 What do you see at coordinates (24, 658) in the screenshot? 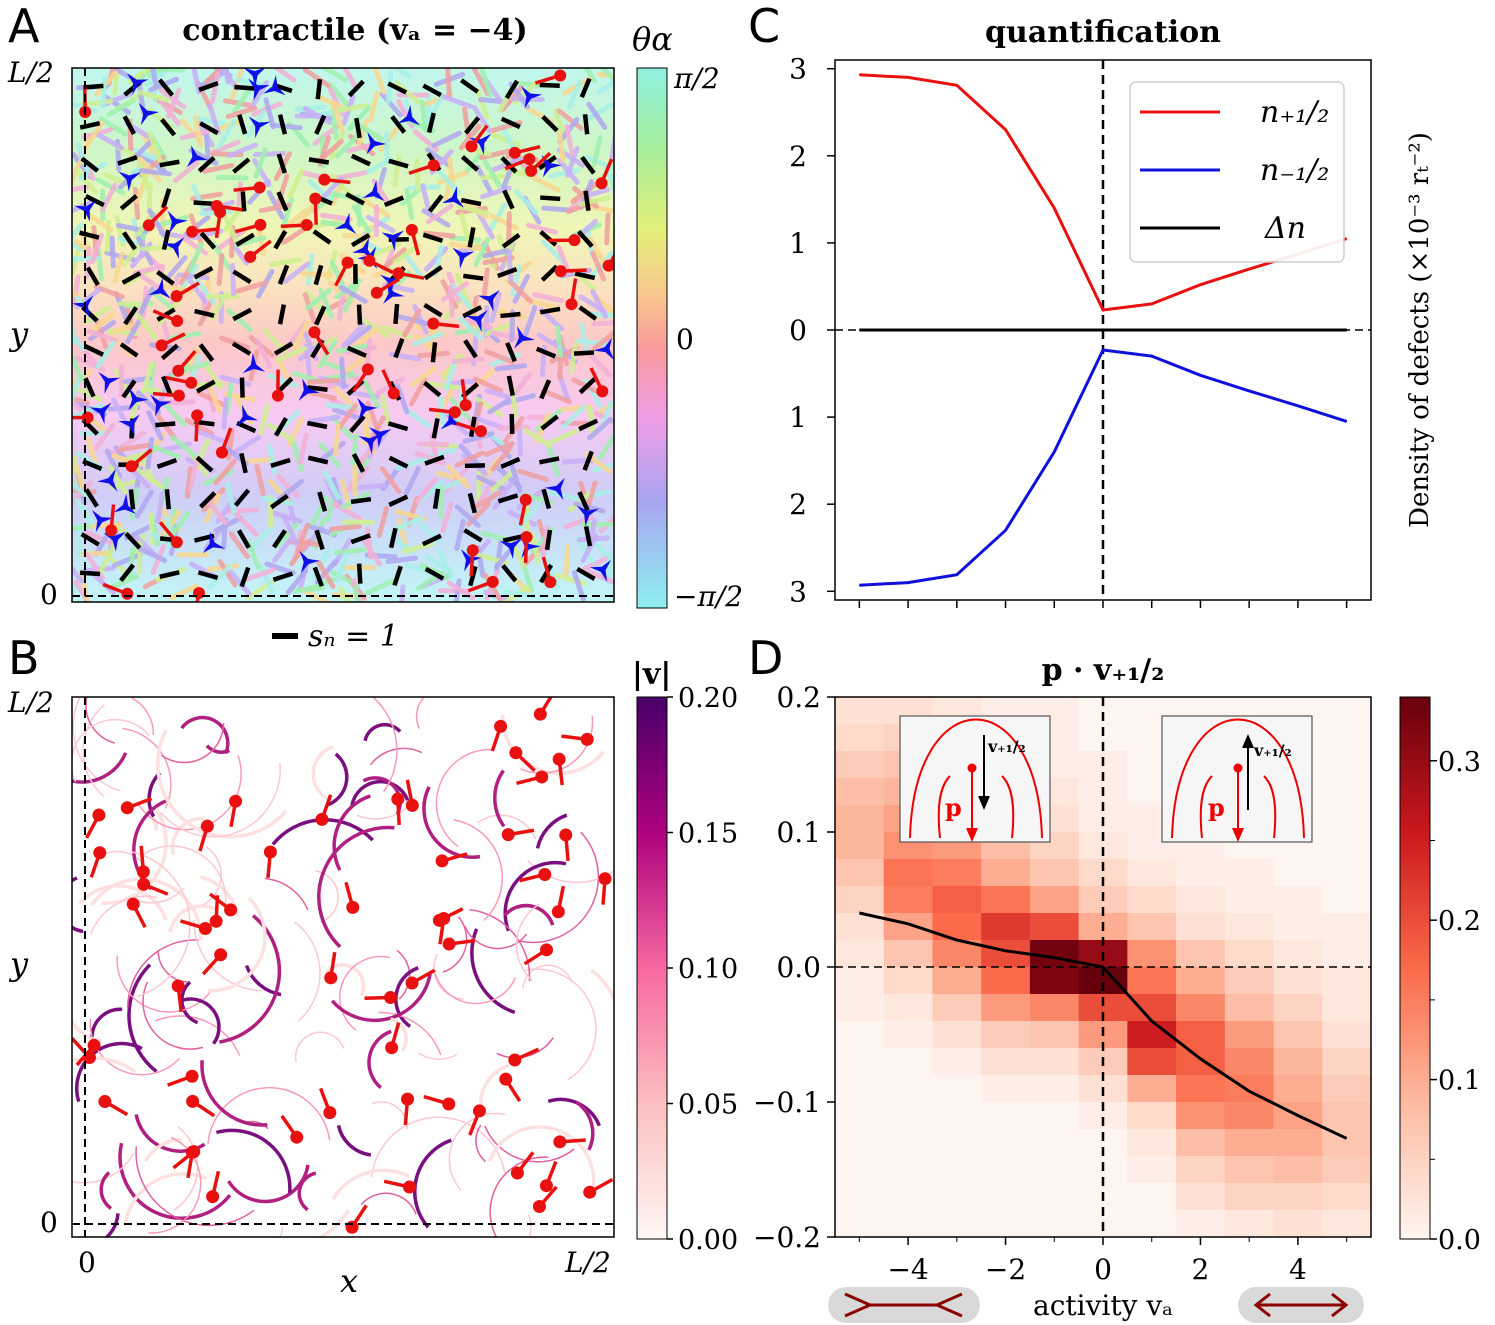
I see `panel-b-letter: B` at bounding box center [24, 658].